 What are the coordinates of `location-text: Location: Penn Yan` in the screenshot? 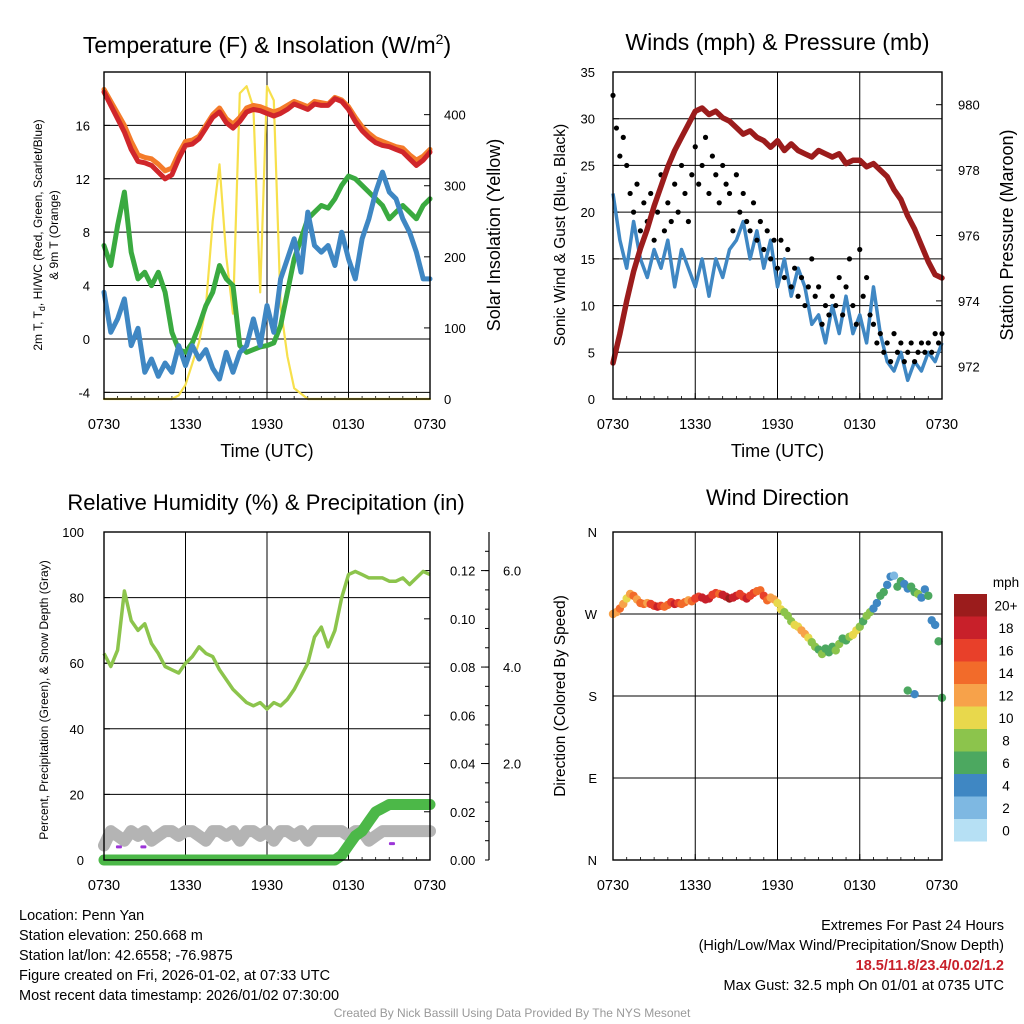 It's located at (82, 916).